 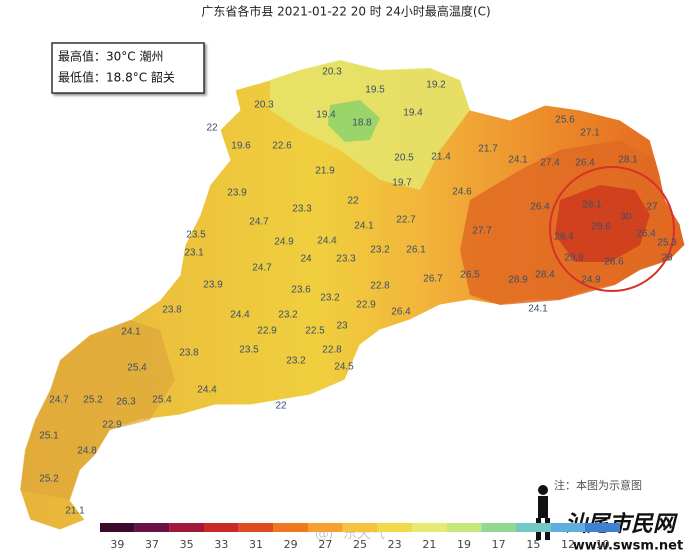 I want to click on legend-tick: 35, so click(x=187, y=544).